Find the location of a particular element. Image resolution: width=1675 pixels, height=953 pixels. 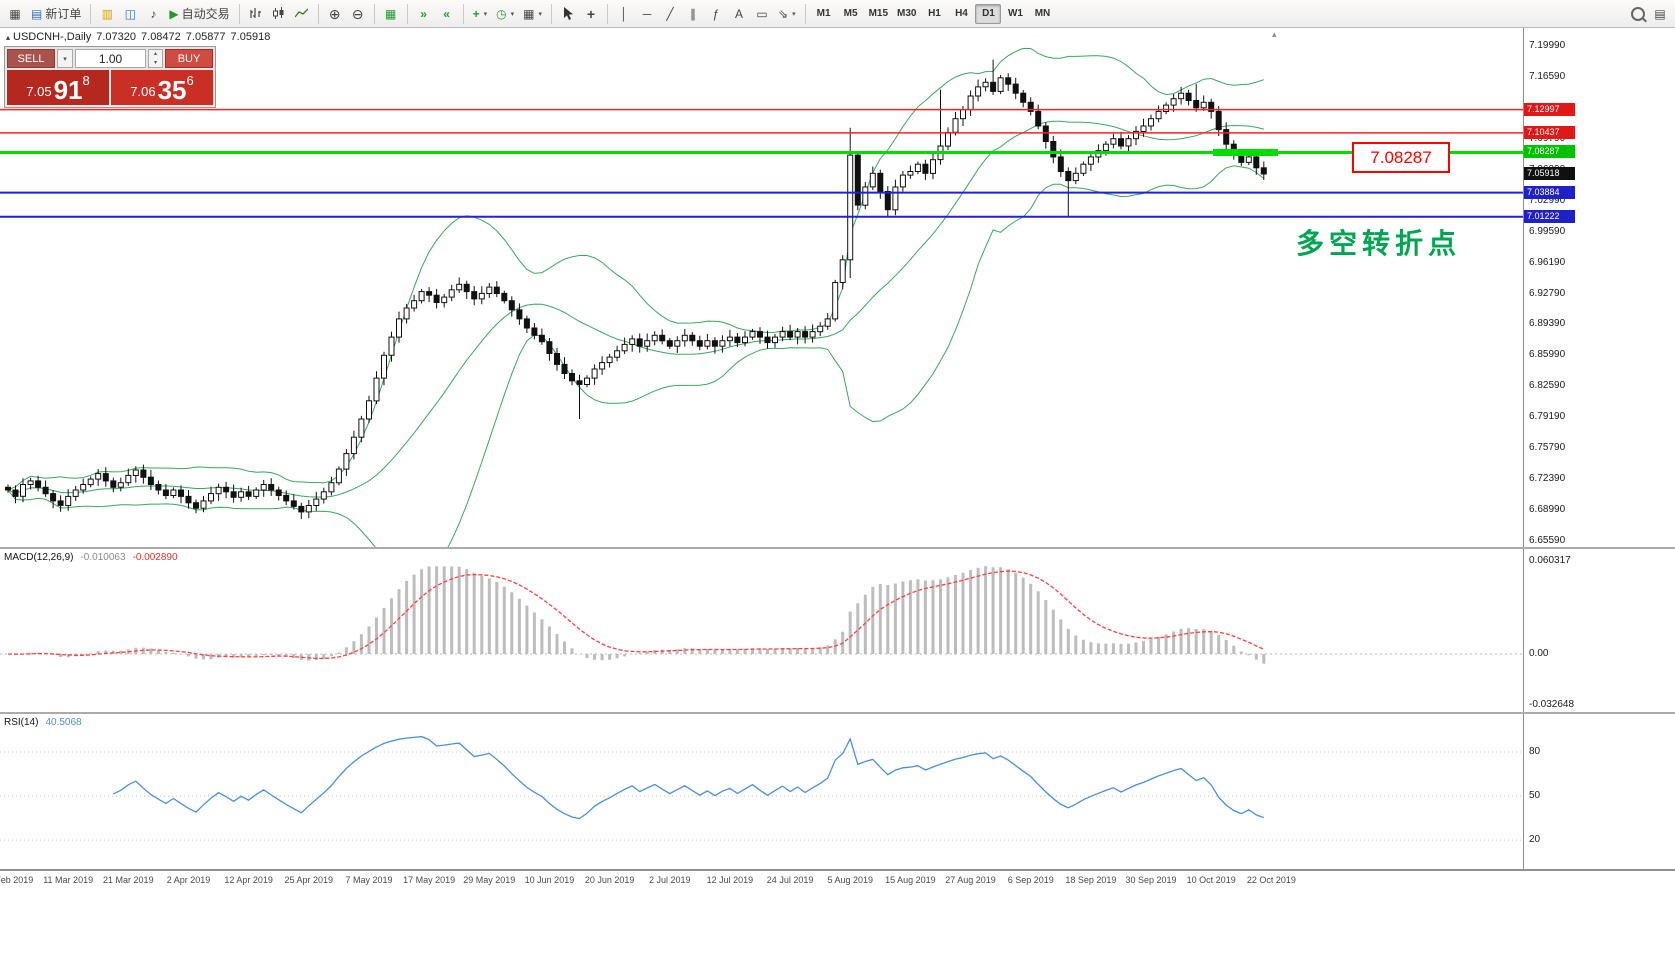

date-label: 27 Aug 2019 is located at coordinates (970, 880).